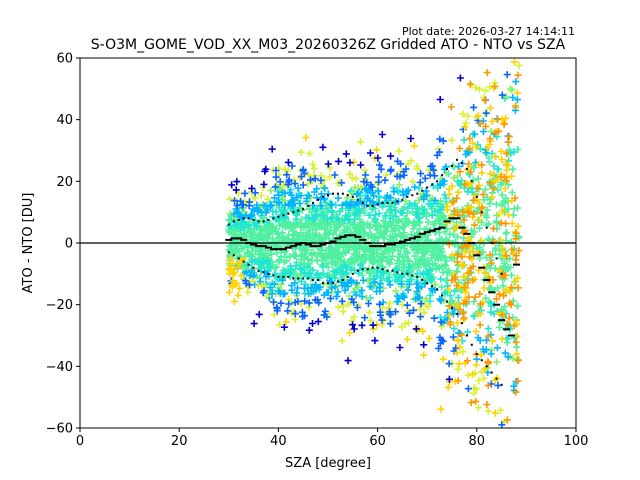 The width and height of the screenshot is (640, 480). I want to click on y-tick-label: −60, so click(59, 429).